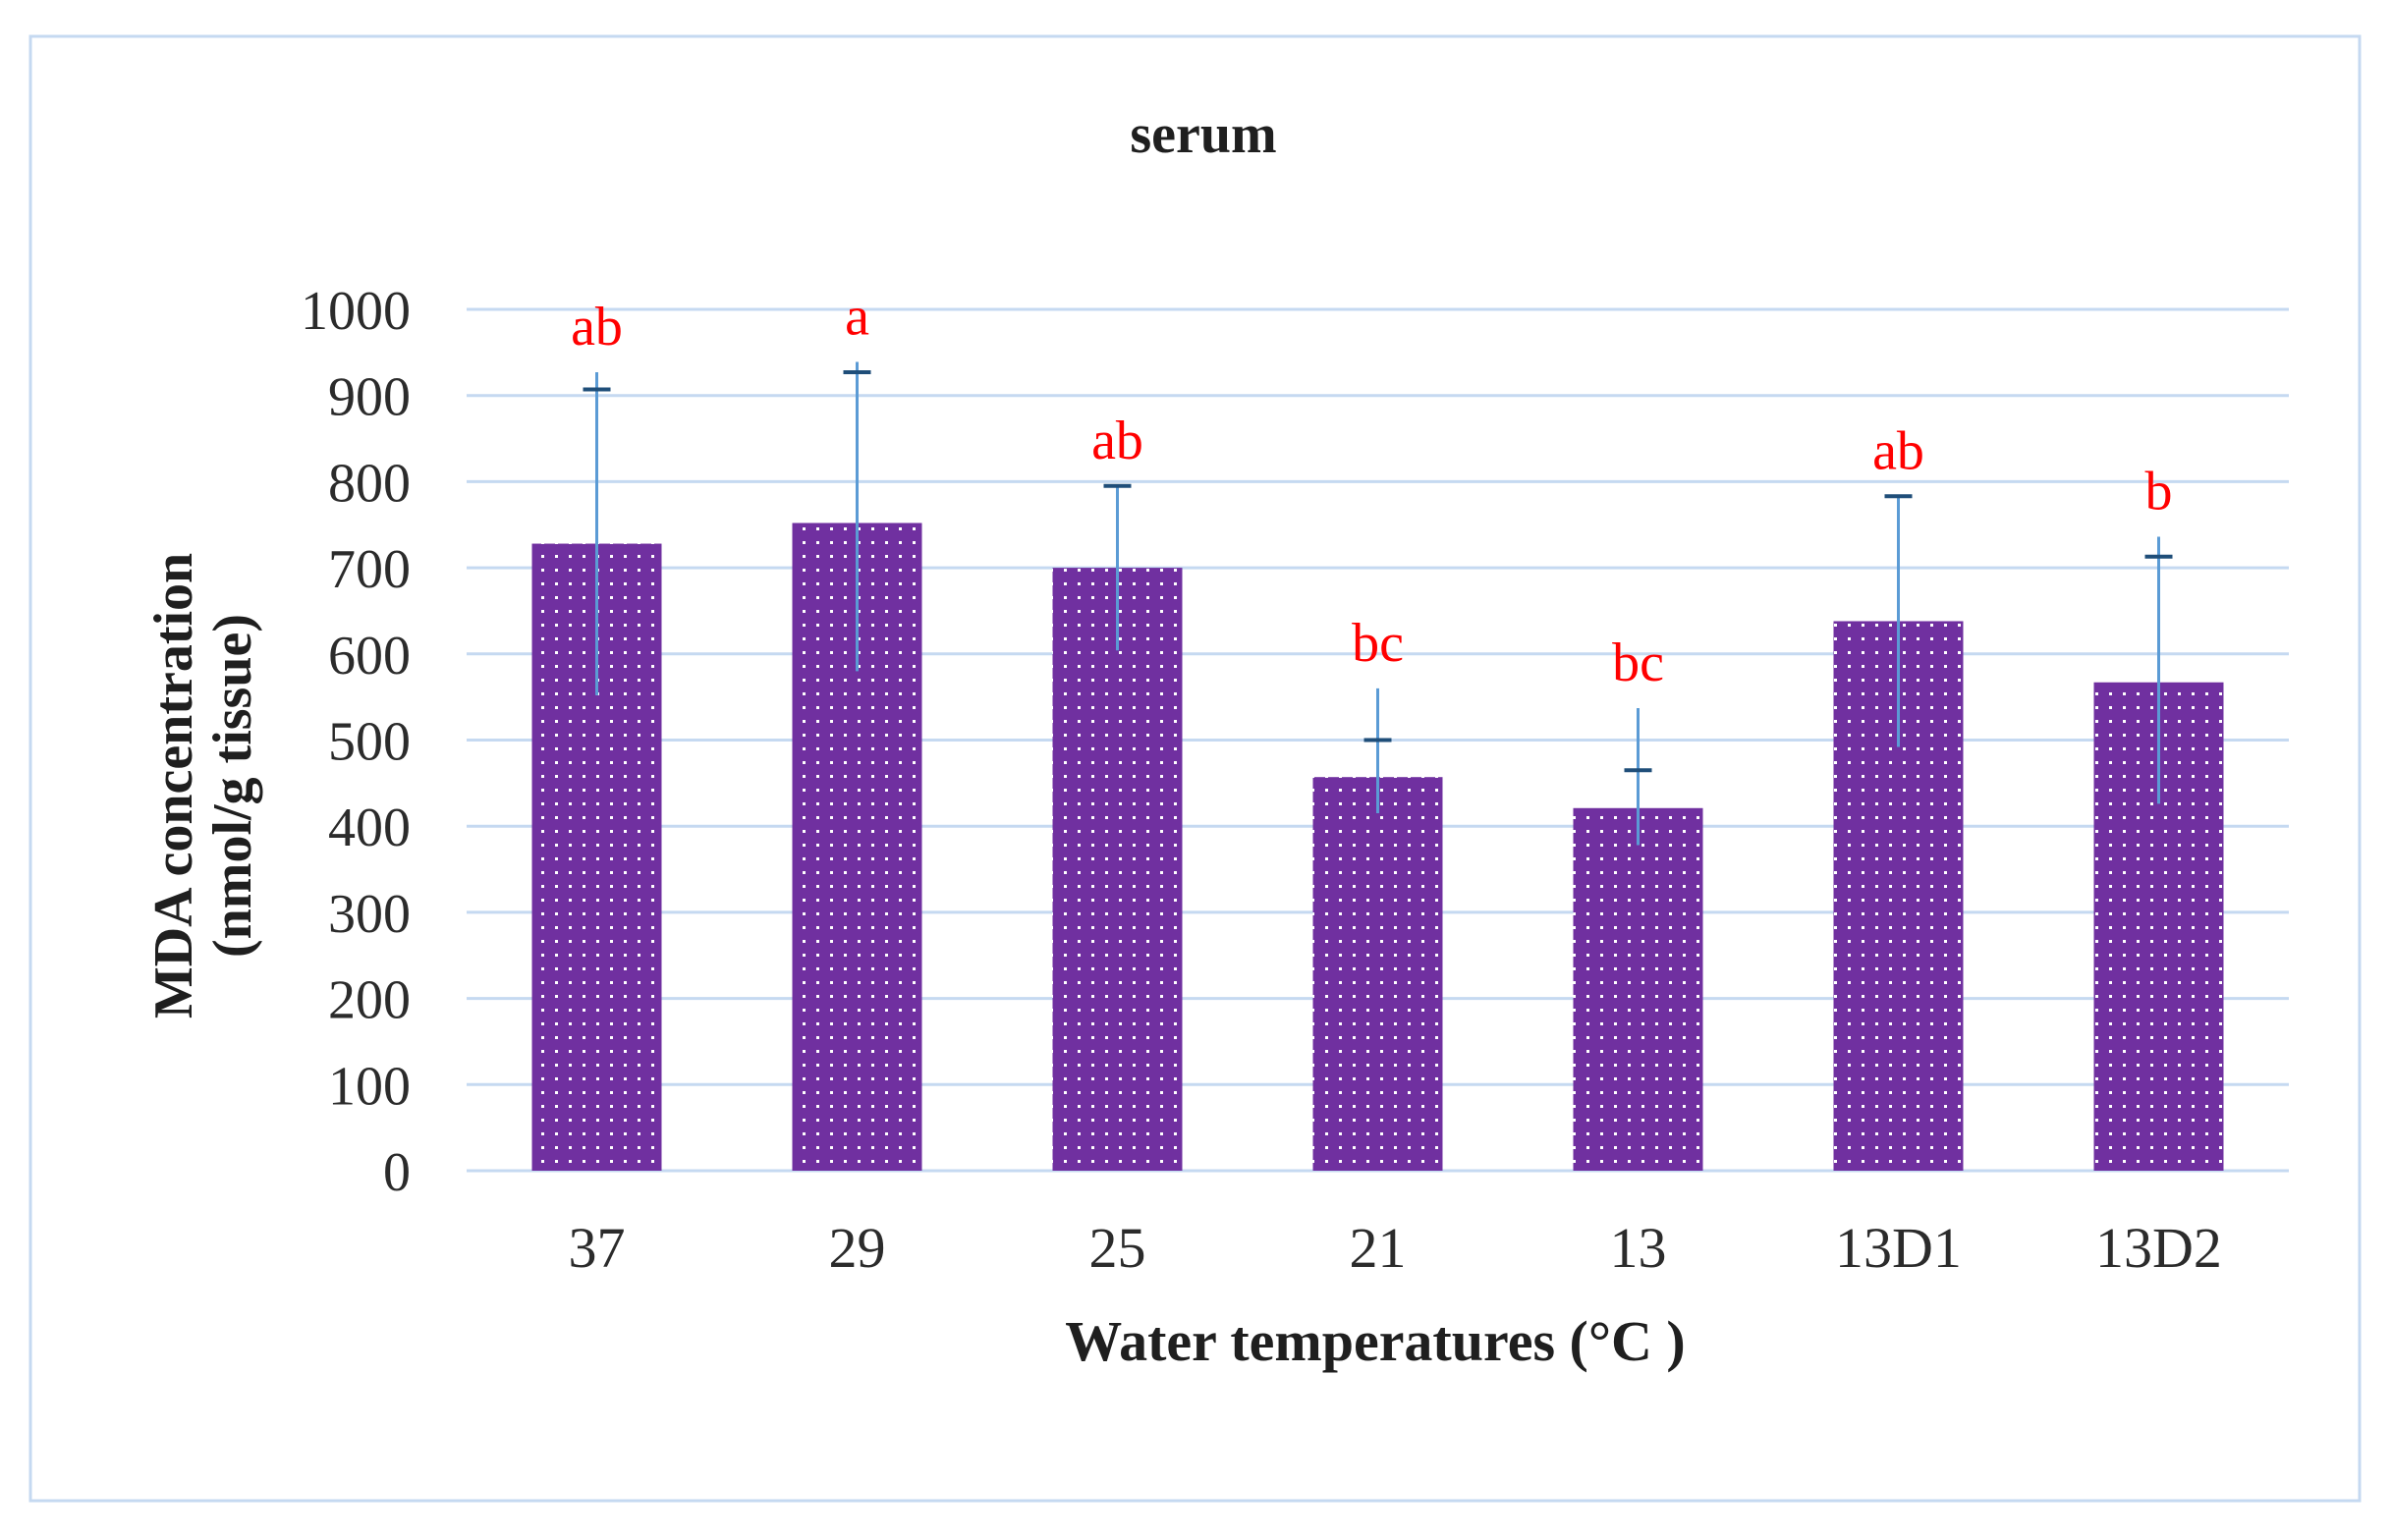 Image resolution: width=2392 pixels, height=1540 pixels. Describe the element at coordinates (232, 786) in the screenshot. I see `y-axis-label-line2: (nmol/g tissue)` at that location.